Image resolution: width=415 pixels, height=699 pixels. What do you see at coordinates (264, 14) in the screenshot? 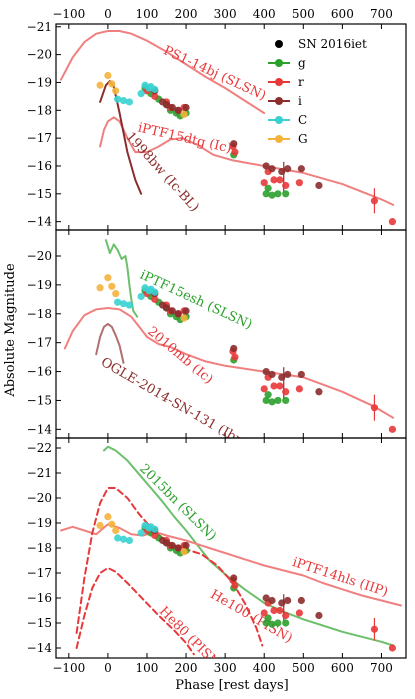
I see `x-tick-label-top: 400` at bounding box center [264, 14].